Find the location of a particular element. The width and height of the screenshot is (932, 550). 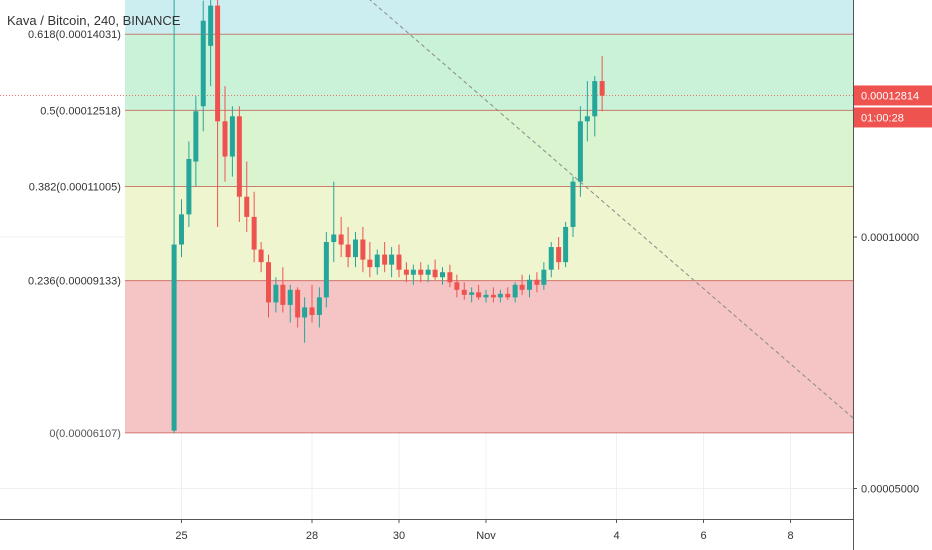

x-tick-label: 6 is located at coordinates (703, 536).